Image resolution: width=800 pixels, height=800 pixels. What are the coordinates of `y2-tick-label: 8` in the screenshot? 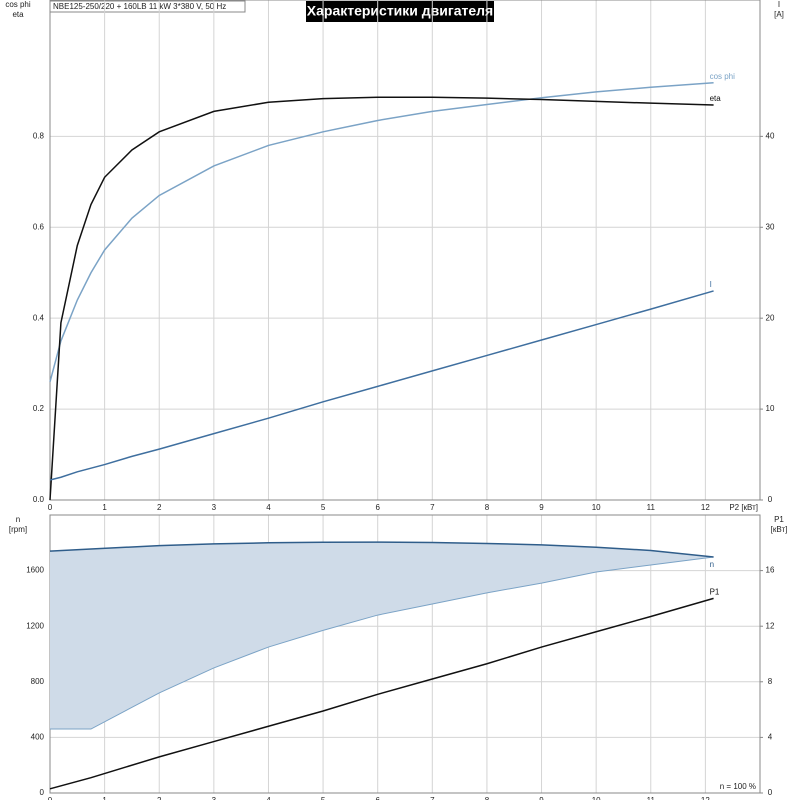 It's located at (770, 681).